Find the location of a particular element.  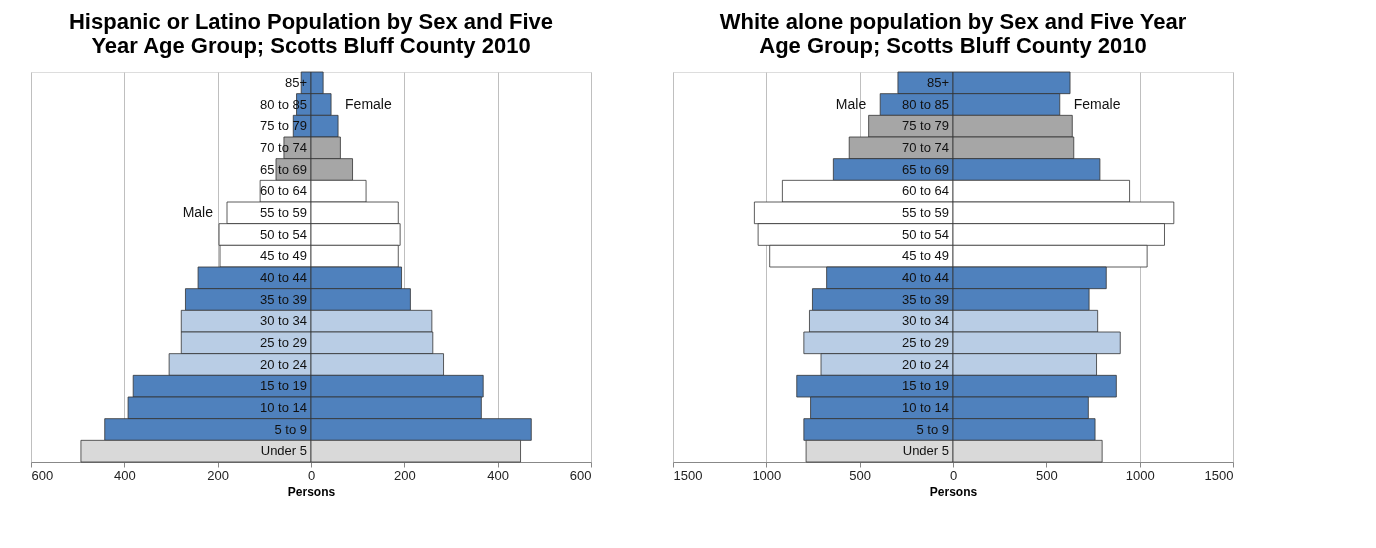

y-tick-label: 70 to 74 is located at coordinates (925, 147).